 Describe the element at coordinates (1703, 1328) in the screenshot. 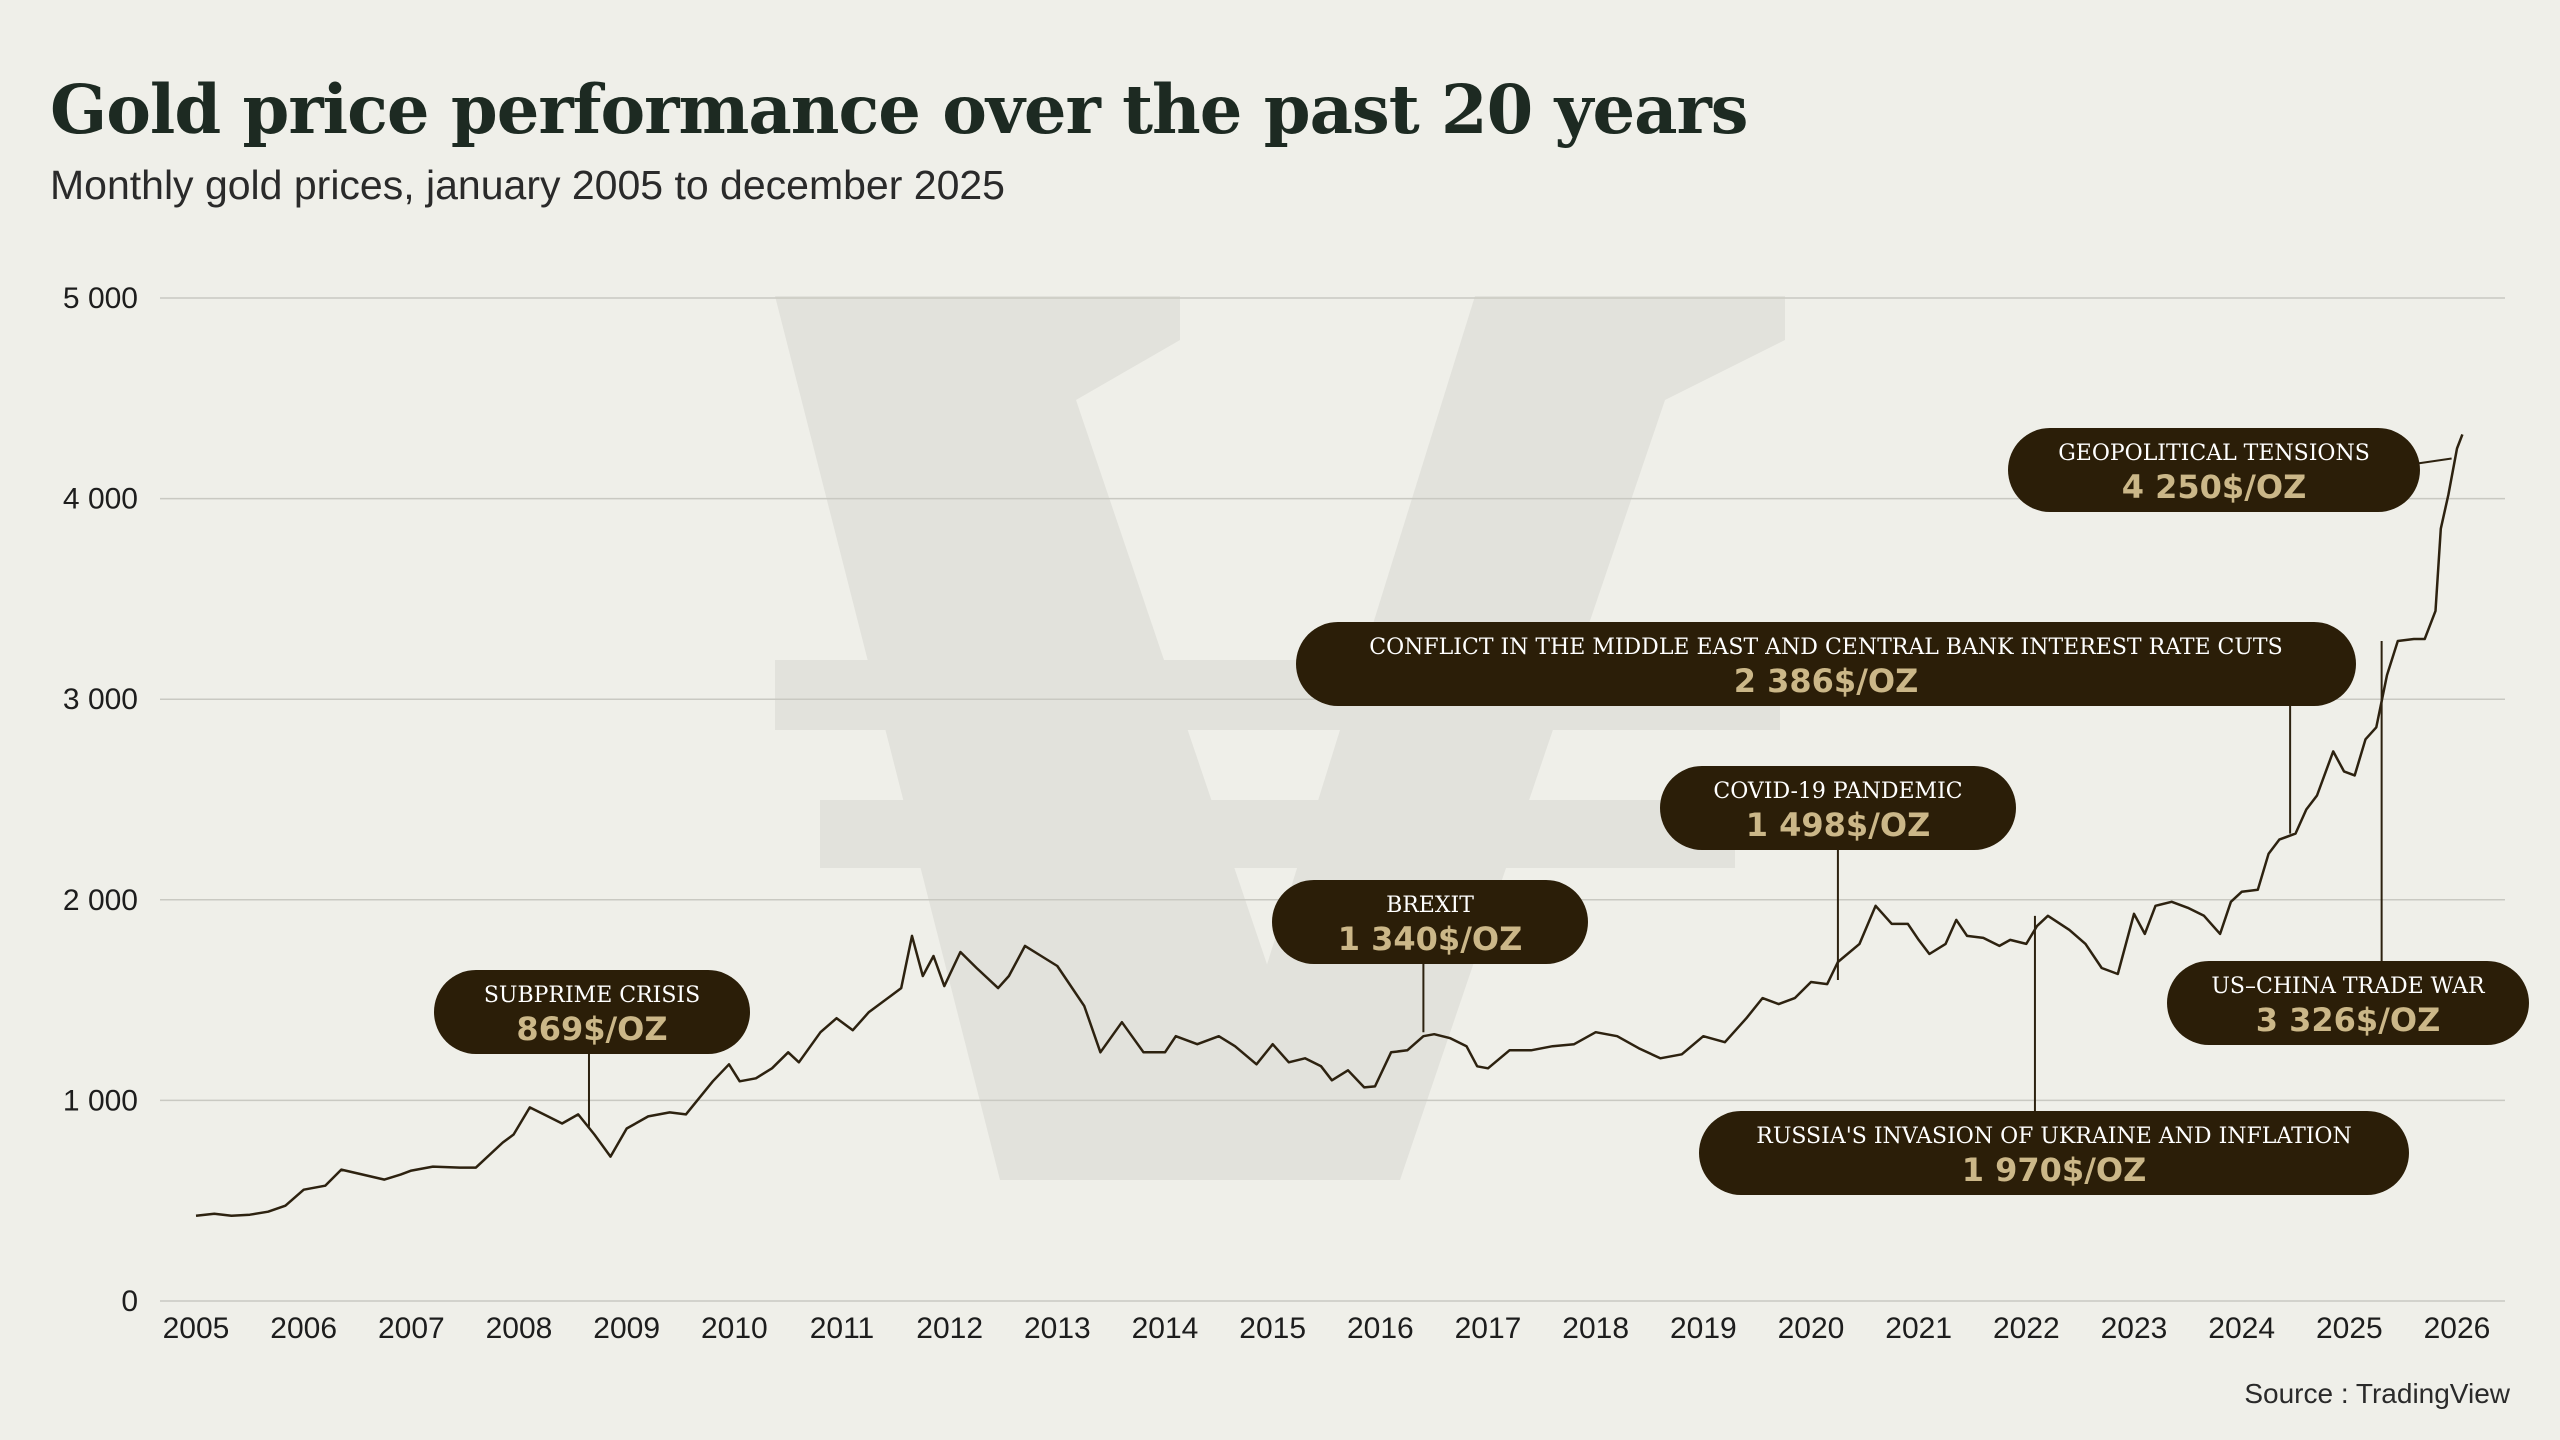

I see `x-tick-label: 2019` at that location.